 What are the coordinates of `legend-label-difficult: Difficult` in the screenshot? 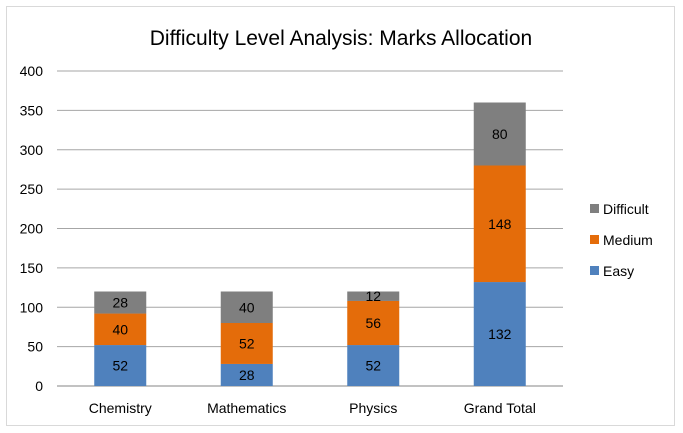 It's located at (626, 209).